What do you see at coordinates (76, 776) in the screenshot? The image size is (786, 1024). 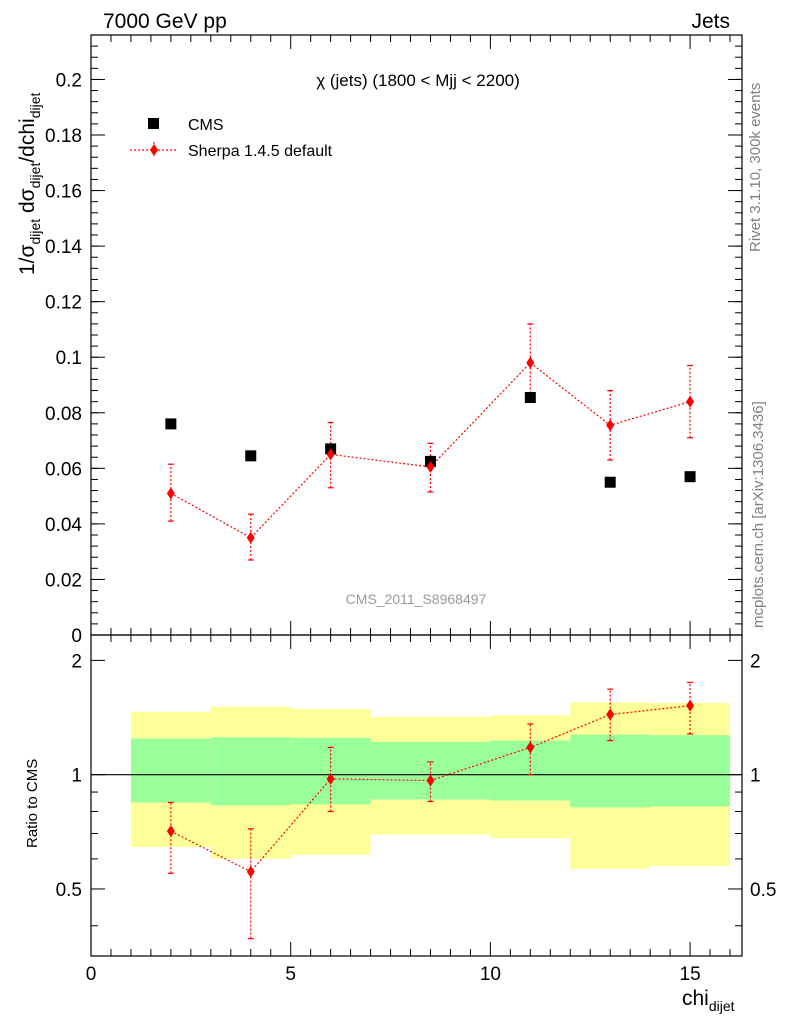 I see `ratio-y-tick-label-left: 1` at bounding box center [76, 776].